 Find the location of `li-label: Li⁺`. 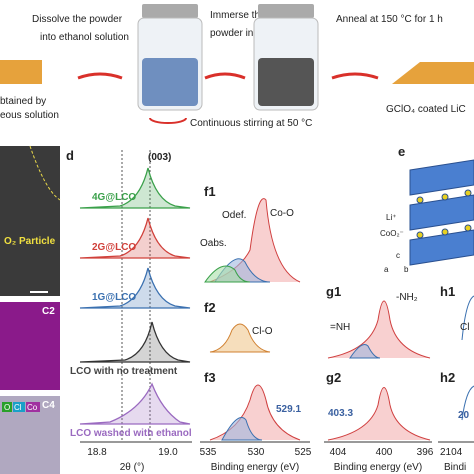

li-label: Li⁺ is located at coordinates (391, 217).